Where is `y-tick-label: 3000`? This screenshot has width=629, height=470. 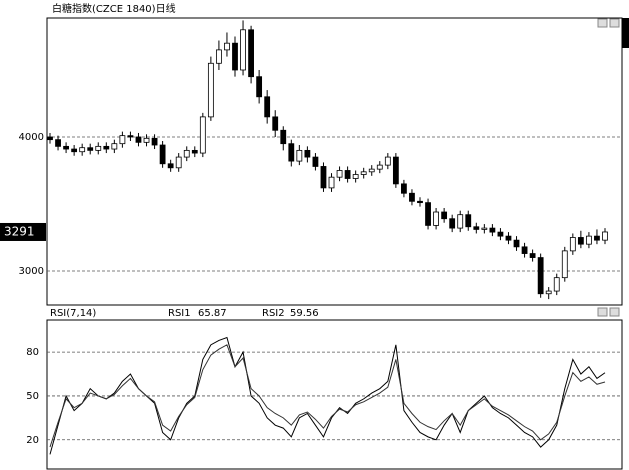
y-tick-label: 3000 is located at coordinates (31, 271).